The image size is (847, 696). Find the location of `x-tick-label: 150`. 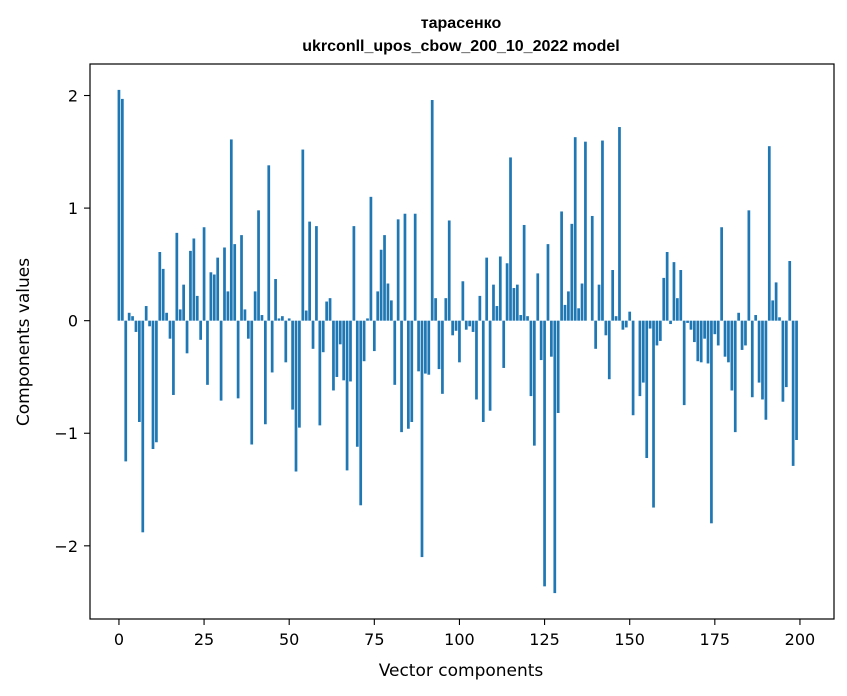

x-tick-label: 150 is located at coordinates (629, 639).